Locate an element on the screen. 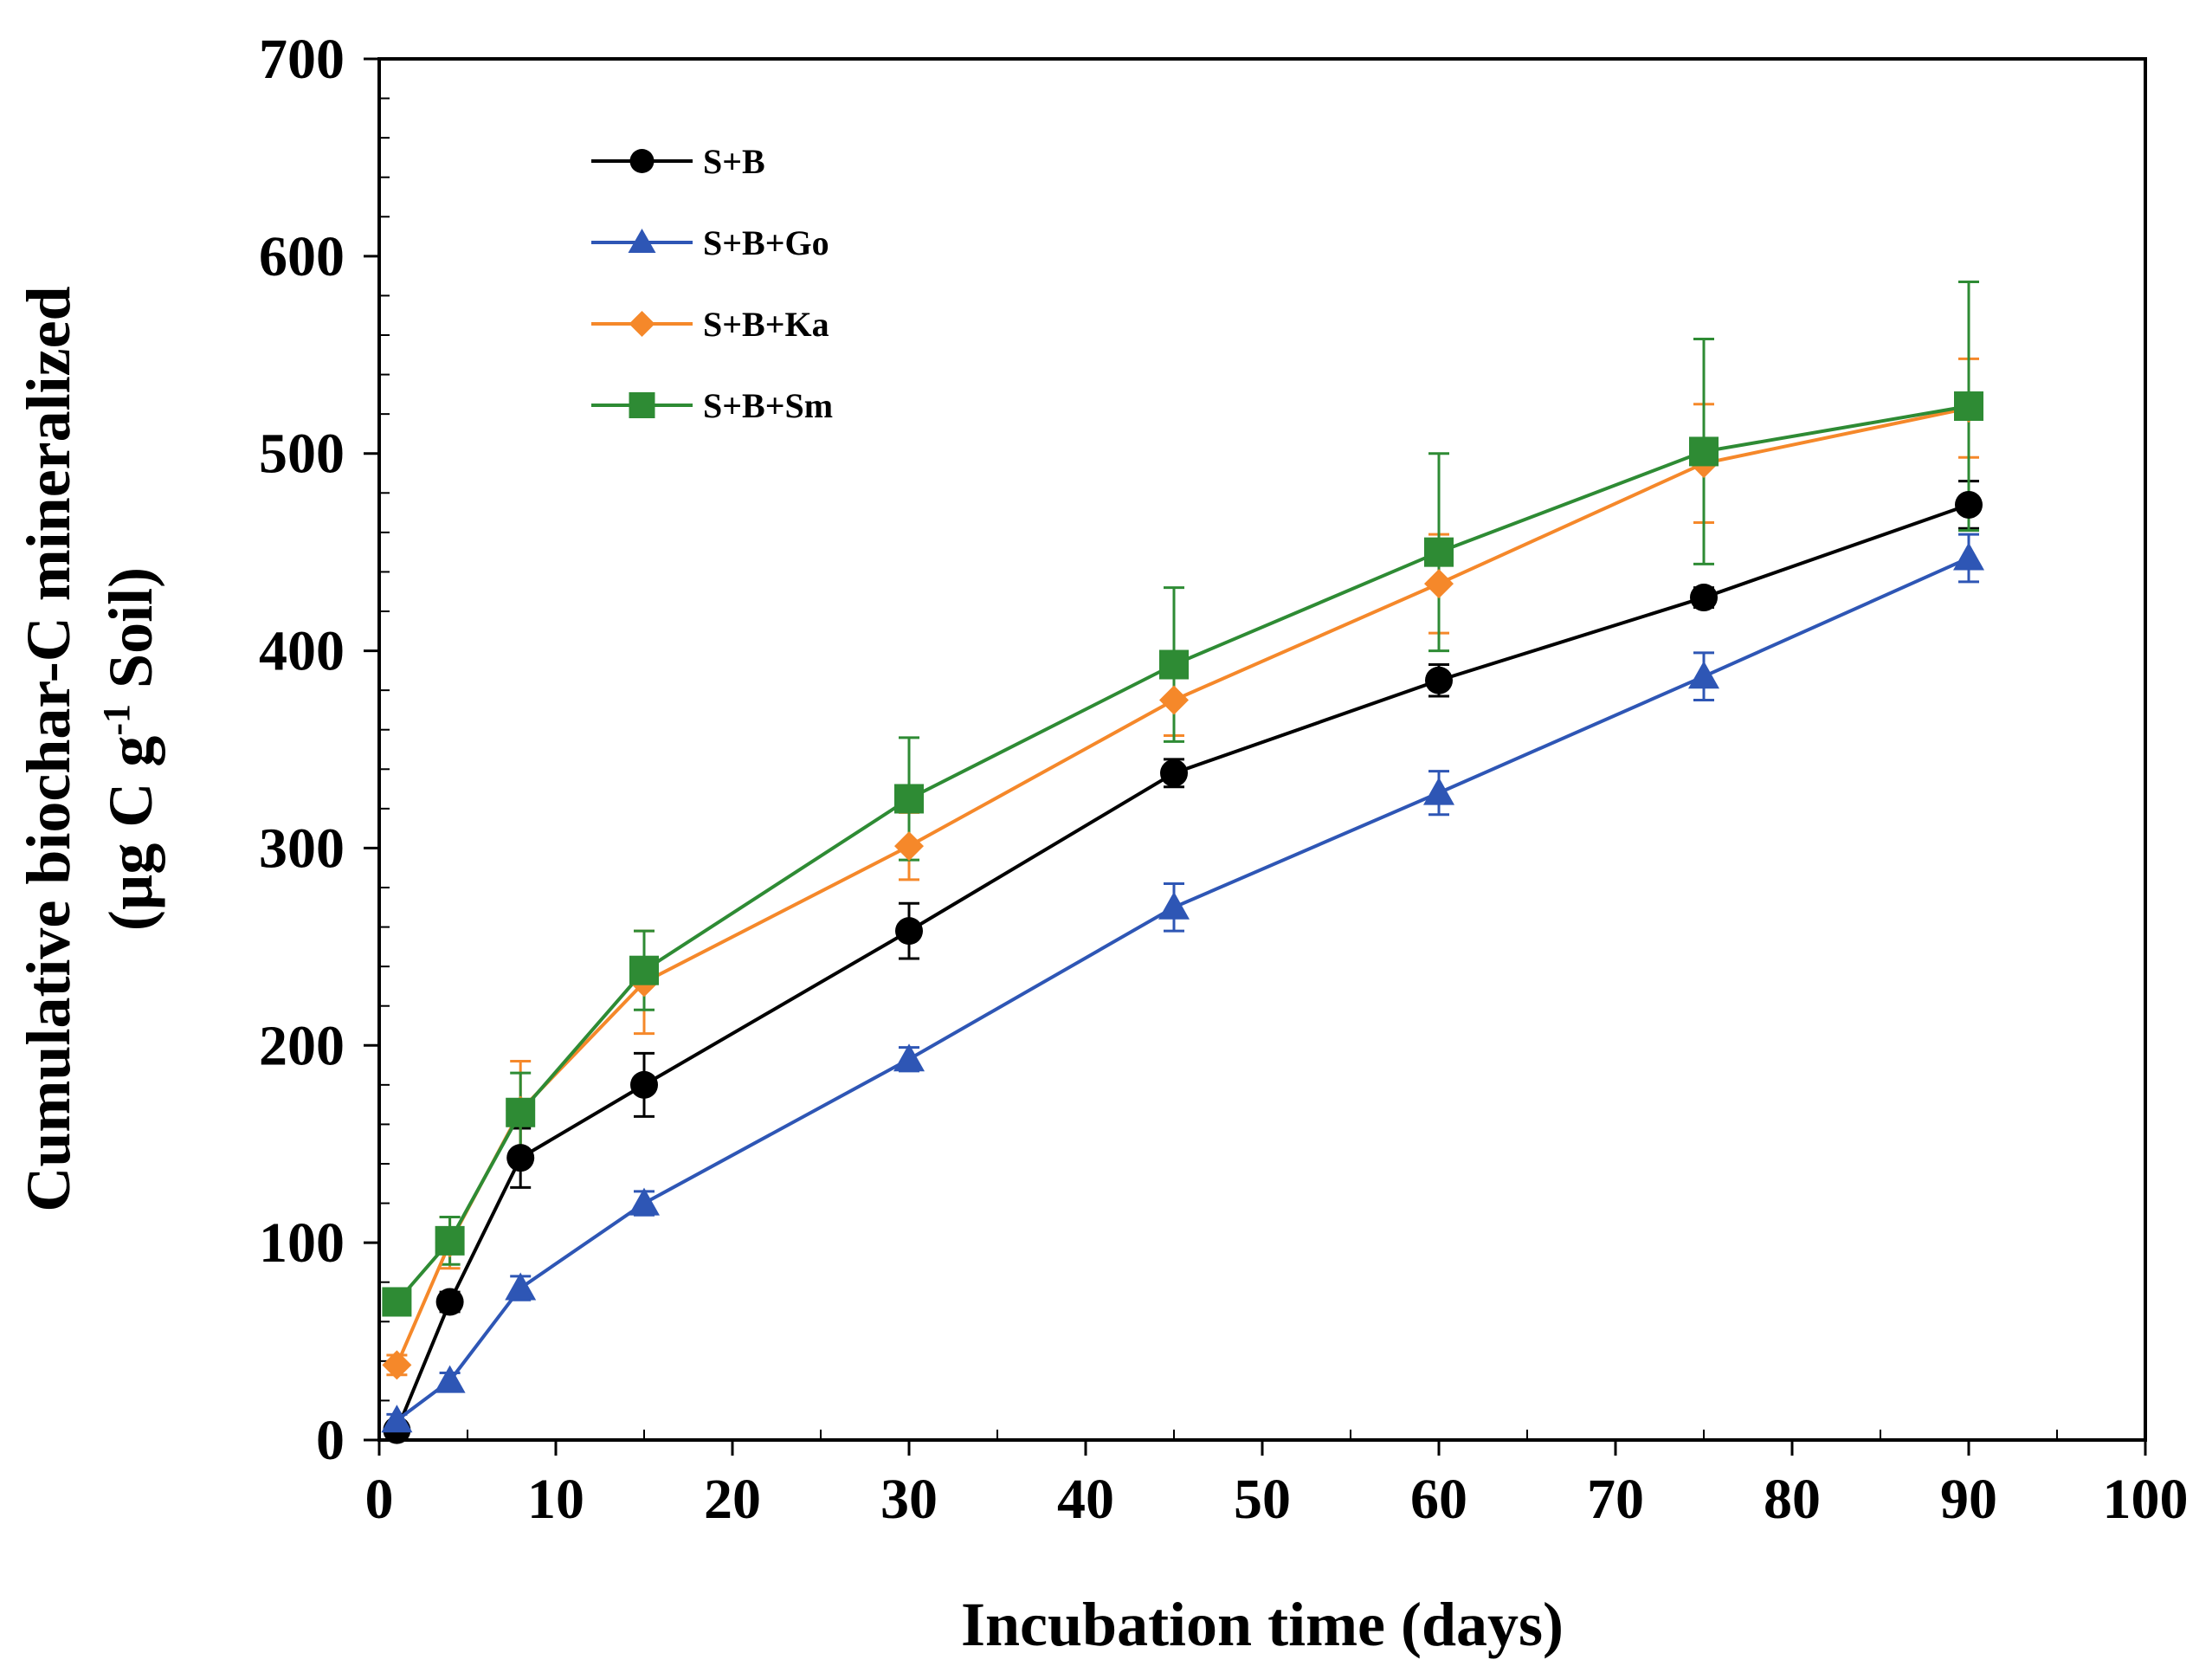  x-tick-label-60: 60 is located at coordinates (1438, 1499).